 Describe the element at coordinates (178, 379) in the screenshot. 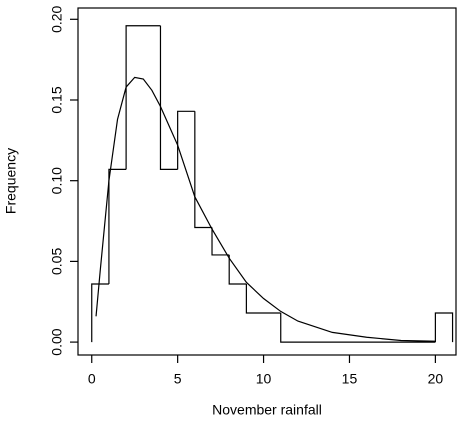

I see `x-tick-label: 5` at that location.